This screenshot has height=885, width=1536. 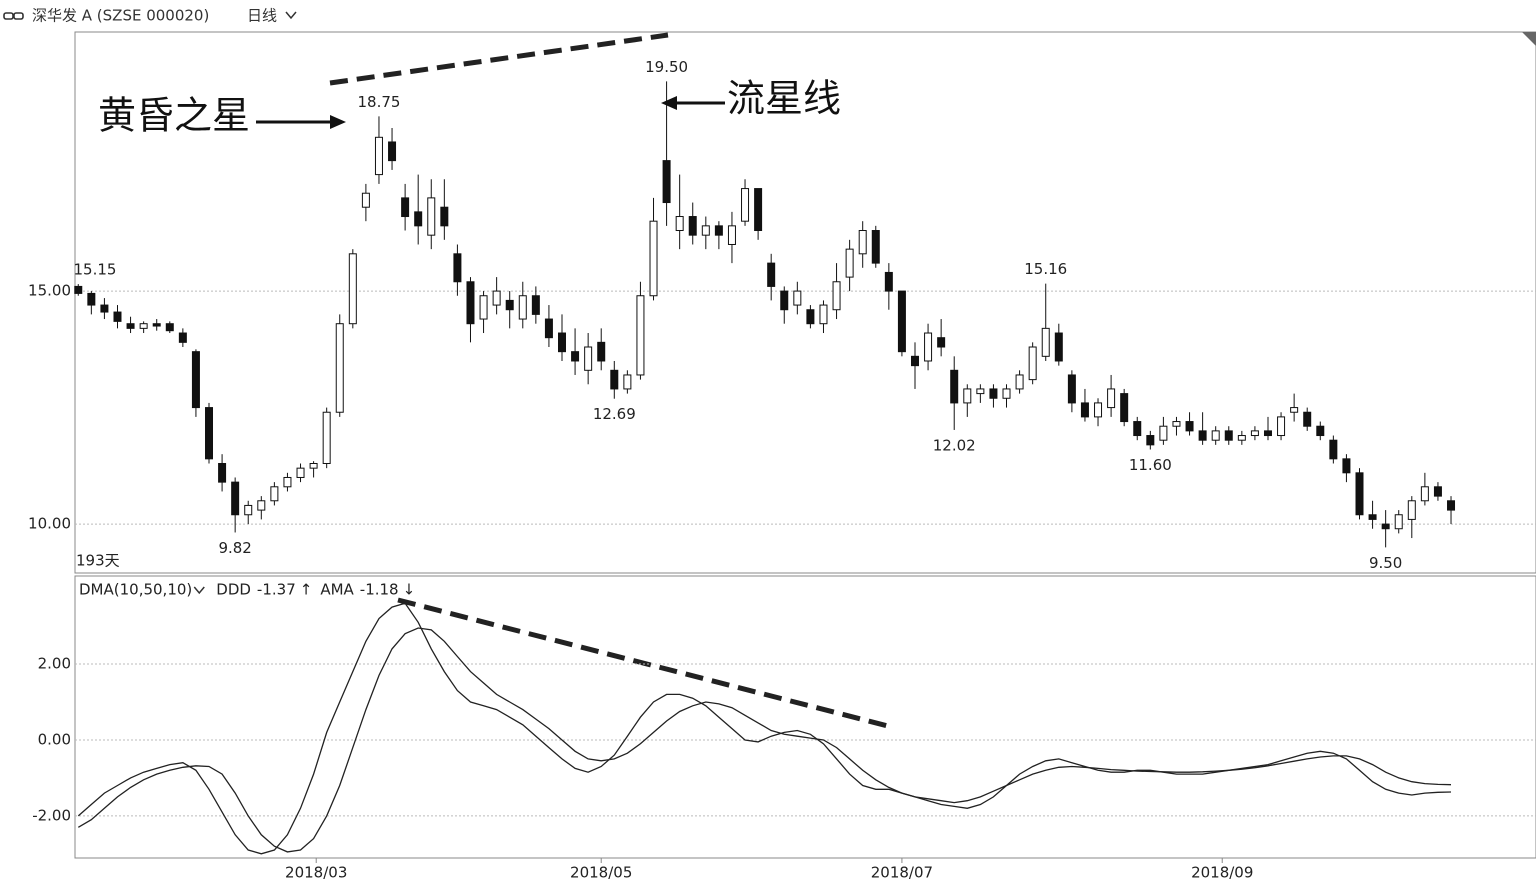 I want to click on arrow-head, so click(x=338, y=122).